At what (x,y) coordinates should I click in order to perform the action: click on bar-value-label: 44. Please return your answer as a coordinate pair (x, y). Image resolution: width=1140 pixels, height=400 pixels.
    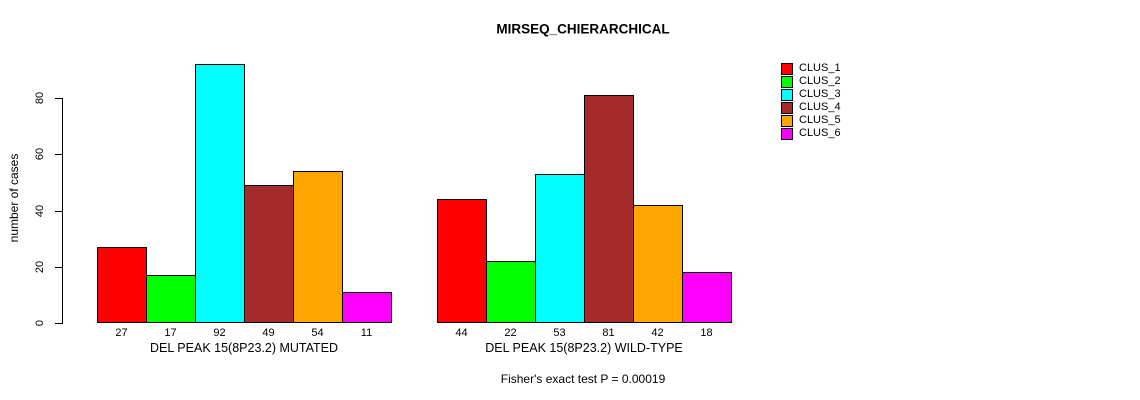
    Looking at the image, I should click on (461, 333).